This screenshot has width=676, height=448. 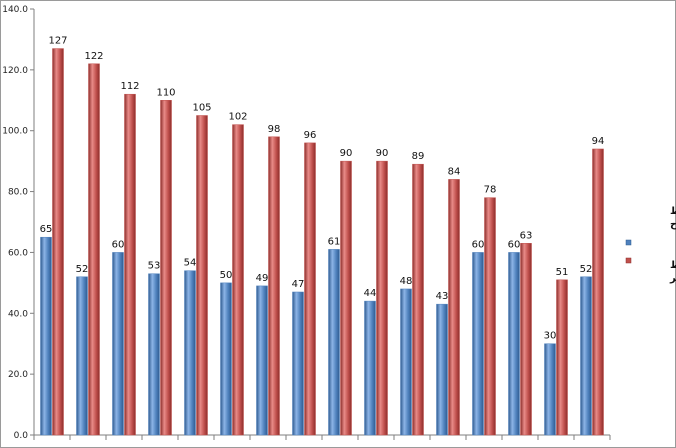 I want to click on y-tick-label: 0.0, so click(x=21, y=436).